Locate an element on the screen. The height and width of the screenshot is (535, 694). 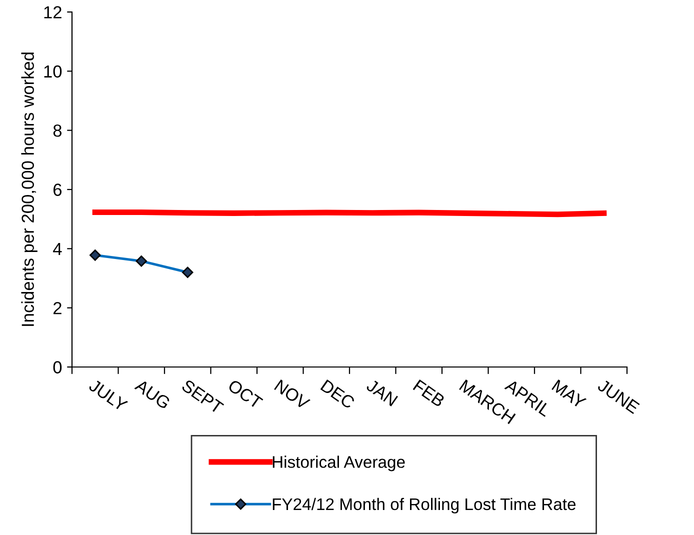
x-tick-label: DEC is located at coordinates (338, 394).